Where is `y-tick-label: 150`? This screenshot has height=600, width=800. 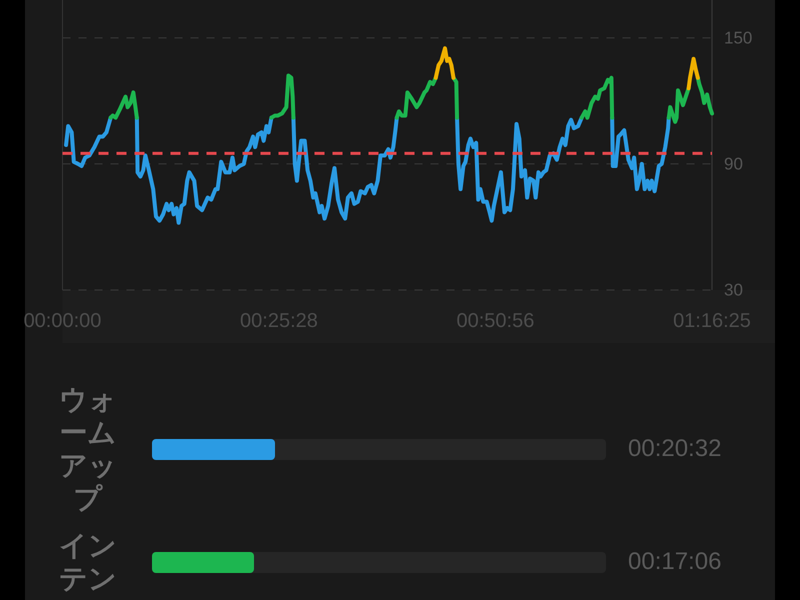
y-tick-label: 150 is located at coordinates (738, 38).